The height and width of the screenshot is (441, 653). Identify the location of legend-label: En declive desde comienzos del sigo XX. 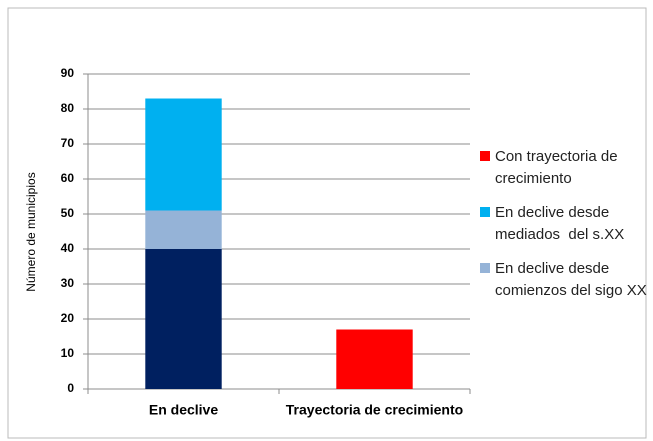
(571, 279).